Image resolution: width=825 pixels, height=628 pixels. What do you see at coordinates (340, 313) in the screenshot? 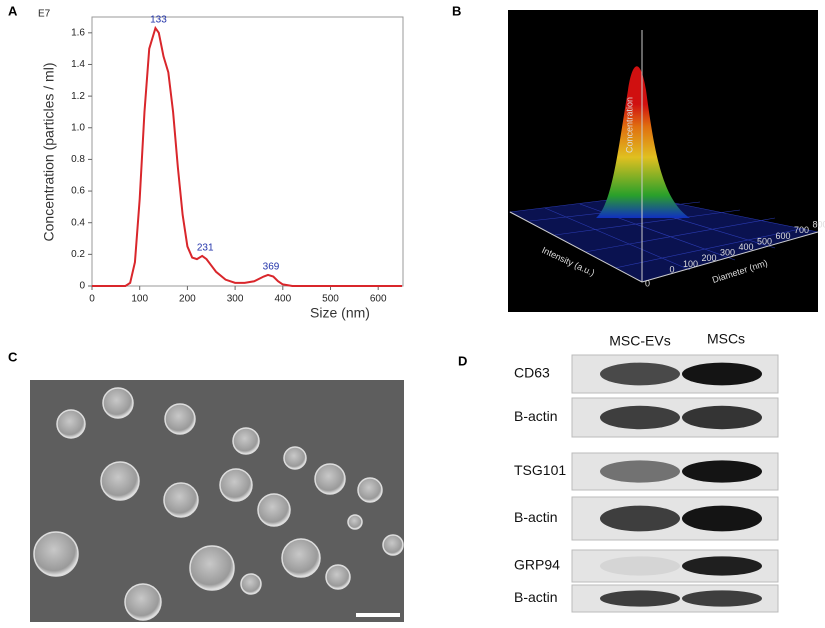
I see `x-axis-title: Size (nm)` at bounding box center [340, 313].